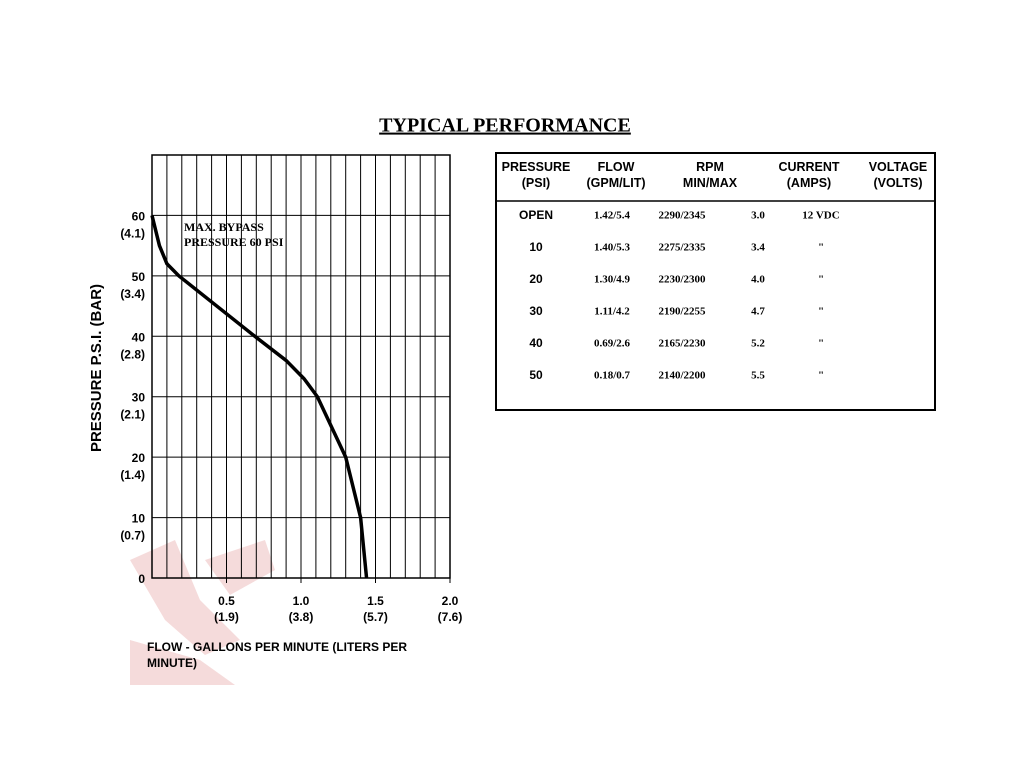  Describe the element at coordinates (682, 248) in the screenshot. I see `table-cell: 2275/2335` at that location.